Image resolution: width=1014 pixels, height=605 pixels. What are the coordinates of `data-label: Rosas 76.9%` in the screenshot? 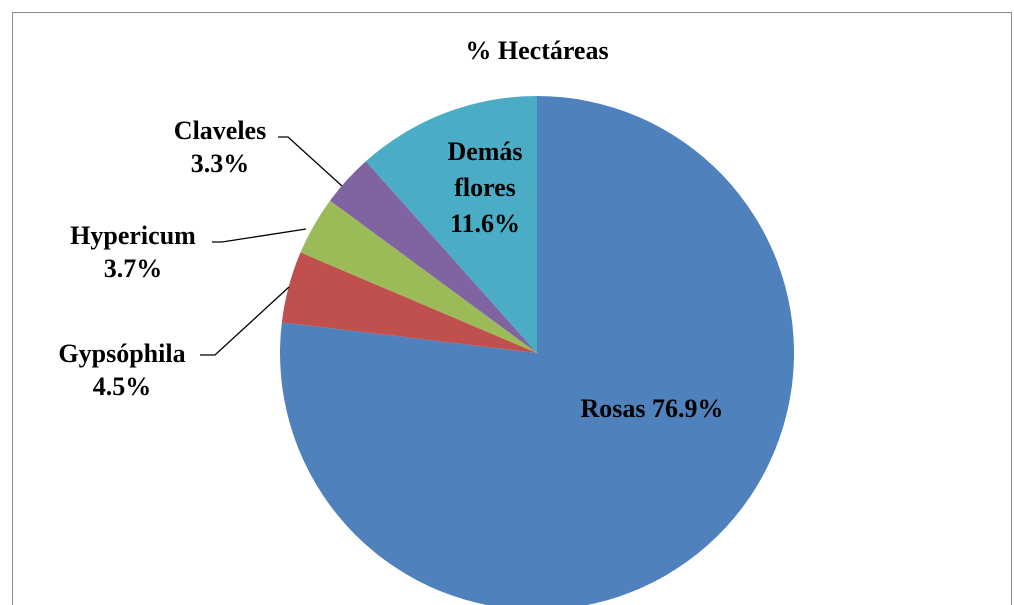 It's located at (651, 408).